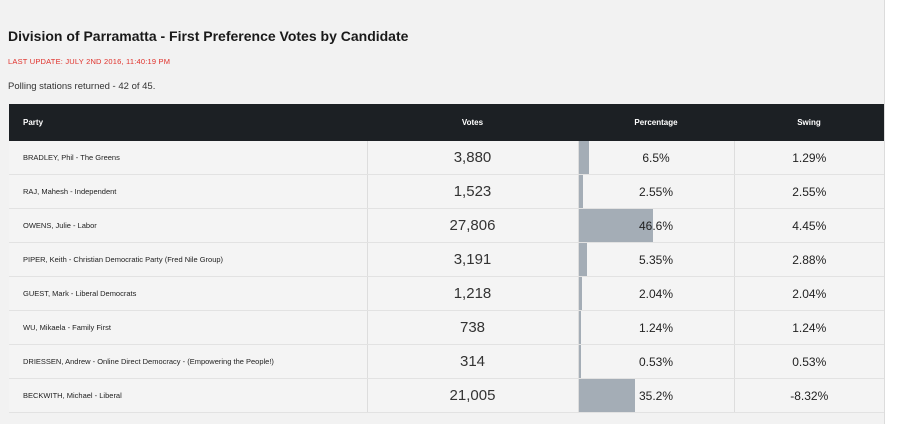 This screenshot has width=903, height=424. What do you see at coordinates (188, 225) in the screenshot?
I see `candidate-party-cell: OWENS, Julie - Labor` at bounding box center [188, 225].